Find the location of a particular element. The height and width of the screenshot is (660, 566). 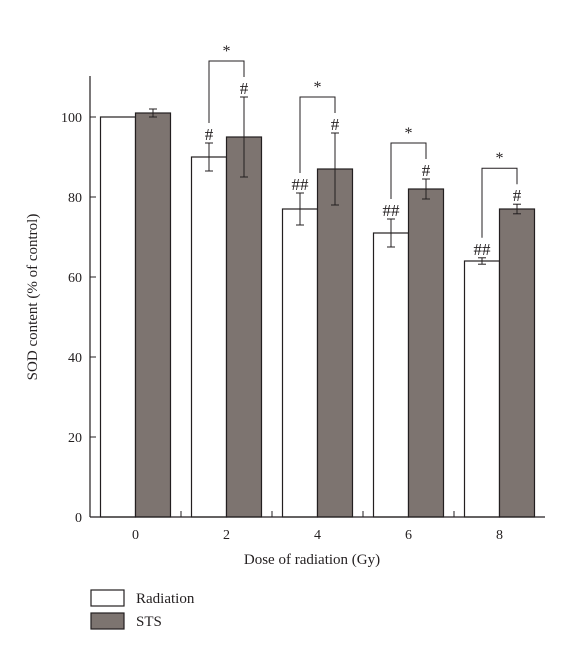

x-tick-label: 2 is located at coordinates (226, 535).